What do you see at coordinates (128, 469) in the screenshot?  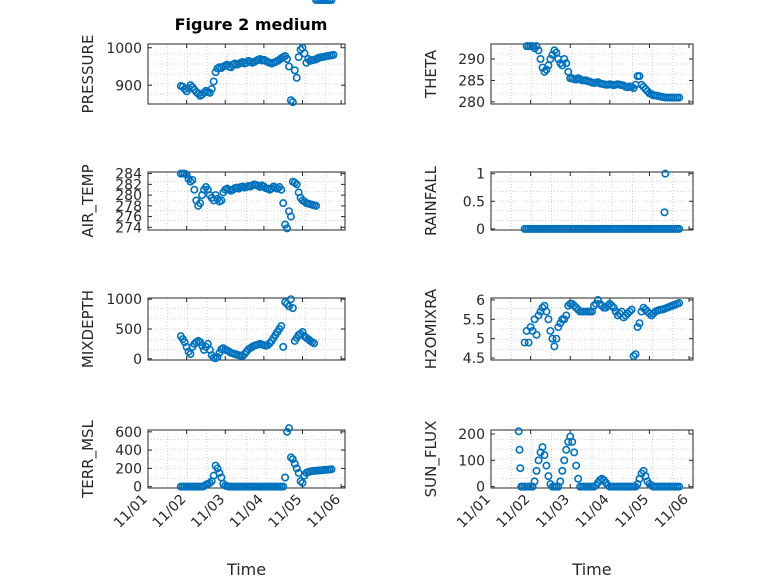 I see `y-tick-label: 200` at bounding box center [128, 469].